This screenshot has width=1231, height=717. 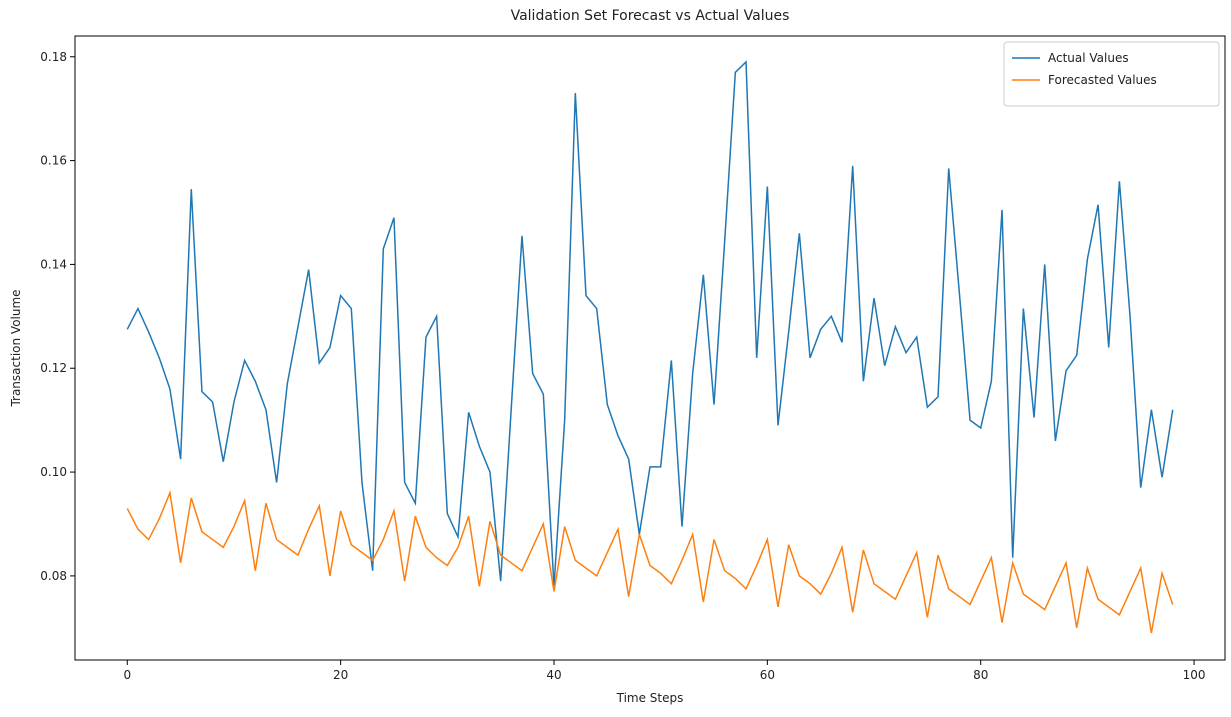 What do you see at coordinates (340, 675) in the screenshot?
I see `x-tick-label: 20` at bounding box center [340, 675].